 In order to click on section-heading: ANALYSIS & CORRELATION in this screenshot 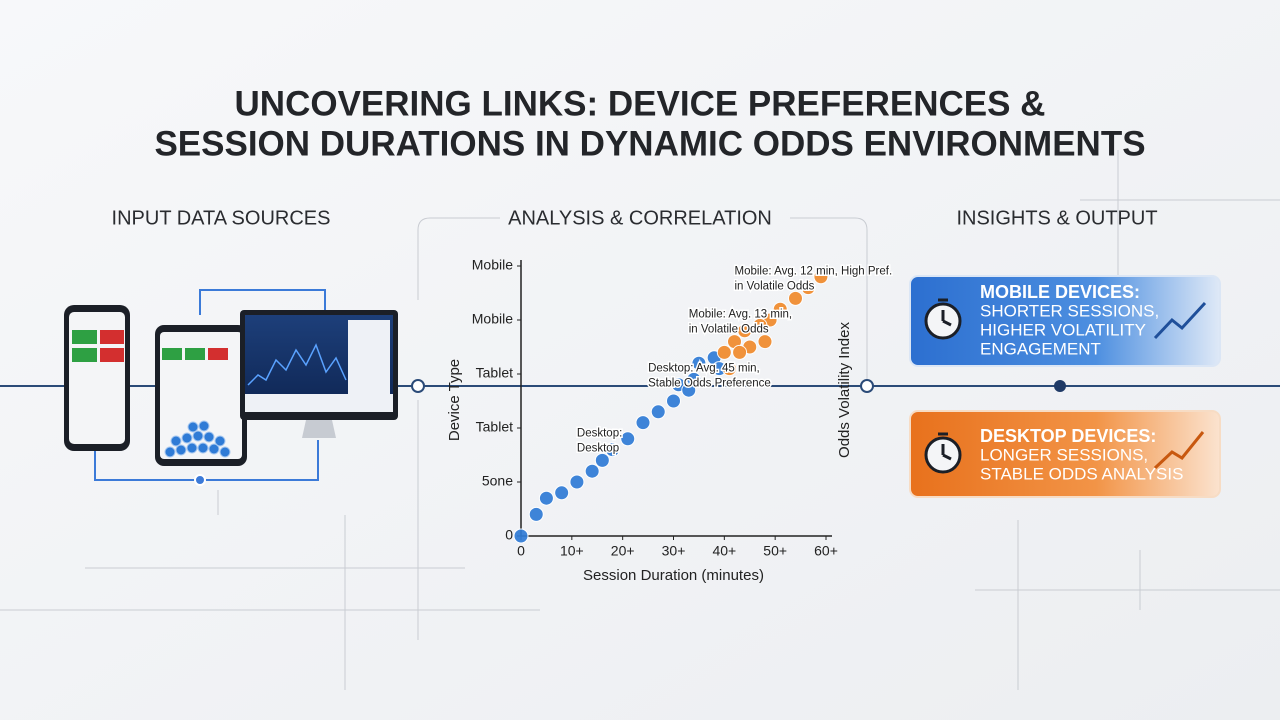, I will do `click(640, 218)`.